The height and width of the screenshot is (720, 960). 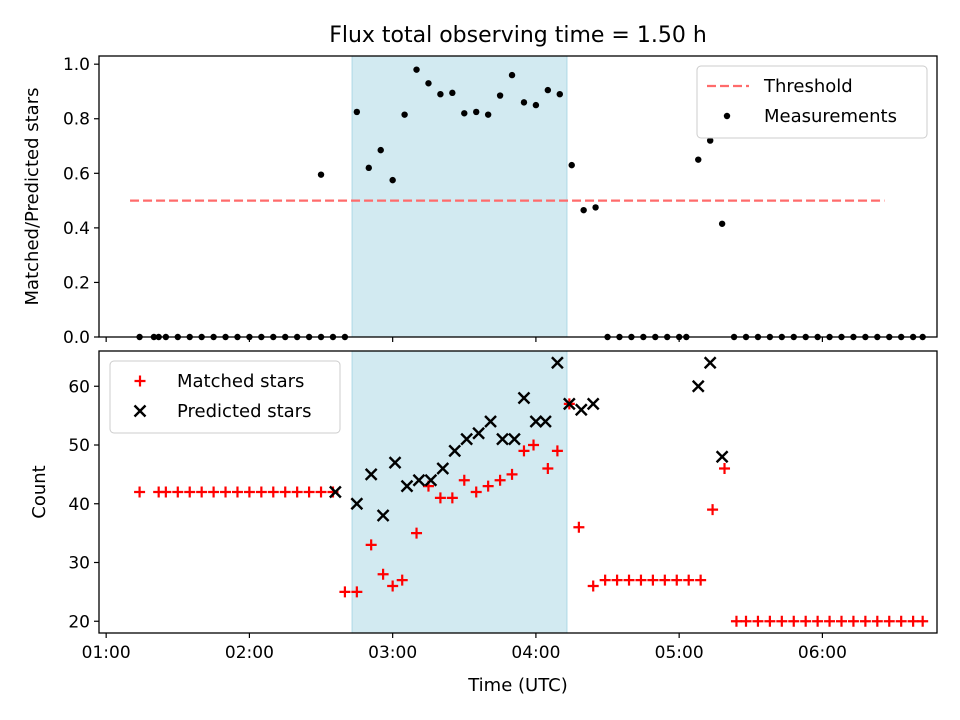 What do you see at coordinates (76, 283) in the screenshot?
I see `y-tick-label: 0.2` at bounding box center [76, 283].